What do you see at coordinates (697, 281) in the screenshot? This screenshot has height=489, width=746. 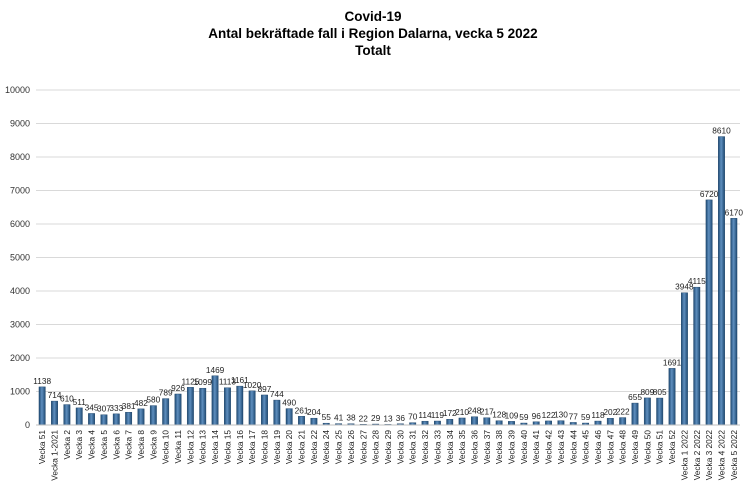 I see `data-label: 4115` at bounding box center [697, 281].